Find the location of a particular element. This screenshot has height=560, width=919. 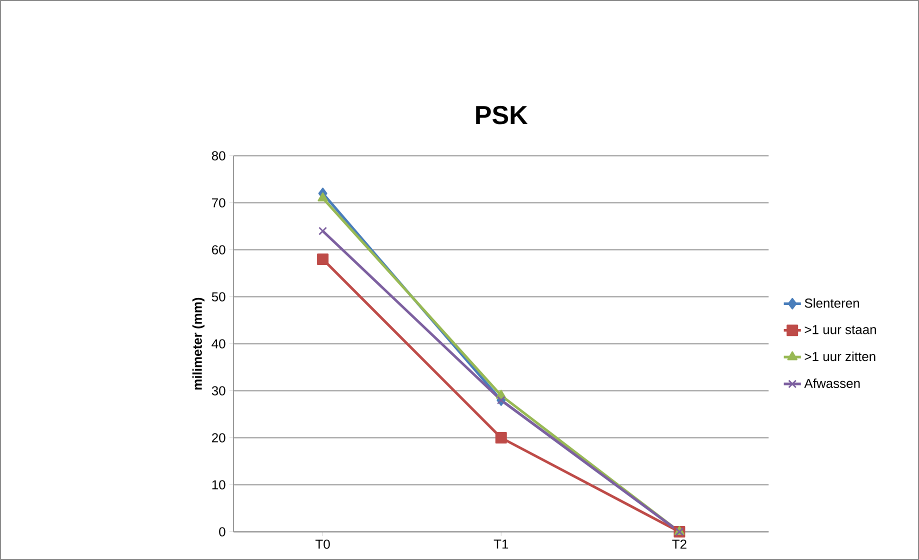

y-tick-label: 60 is located at coordinates (219, 249).